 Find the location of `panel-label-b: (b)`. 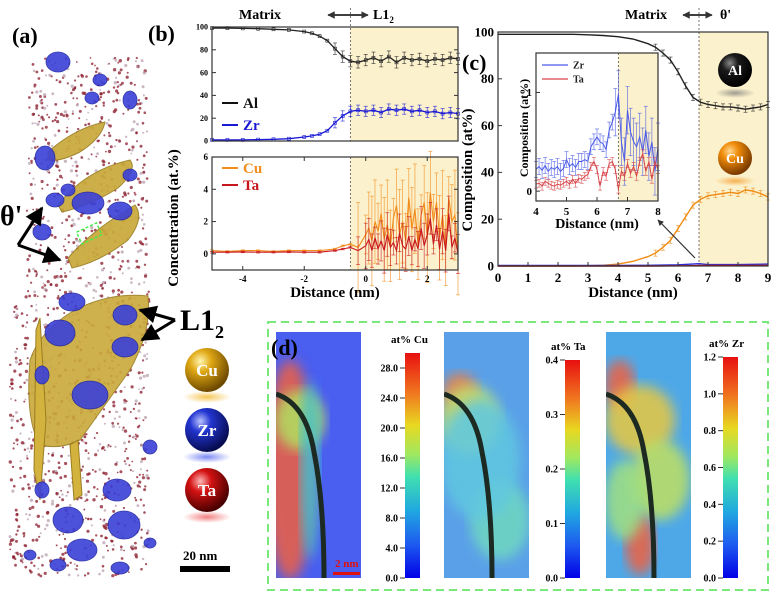

panel-label-b: (b) is located at coordinates (161, 33).